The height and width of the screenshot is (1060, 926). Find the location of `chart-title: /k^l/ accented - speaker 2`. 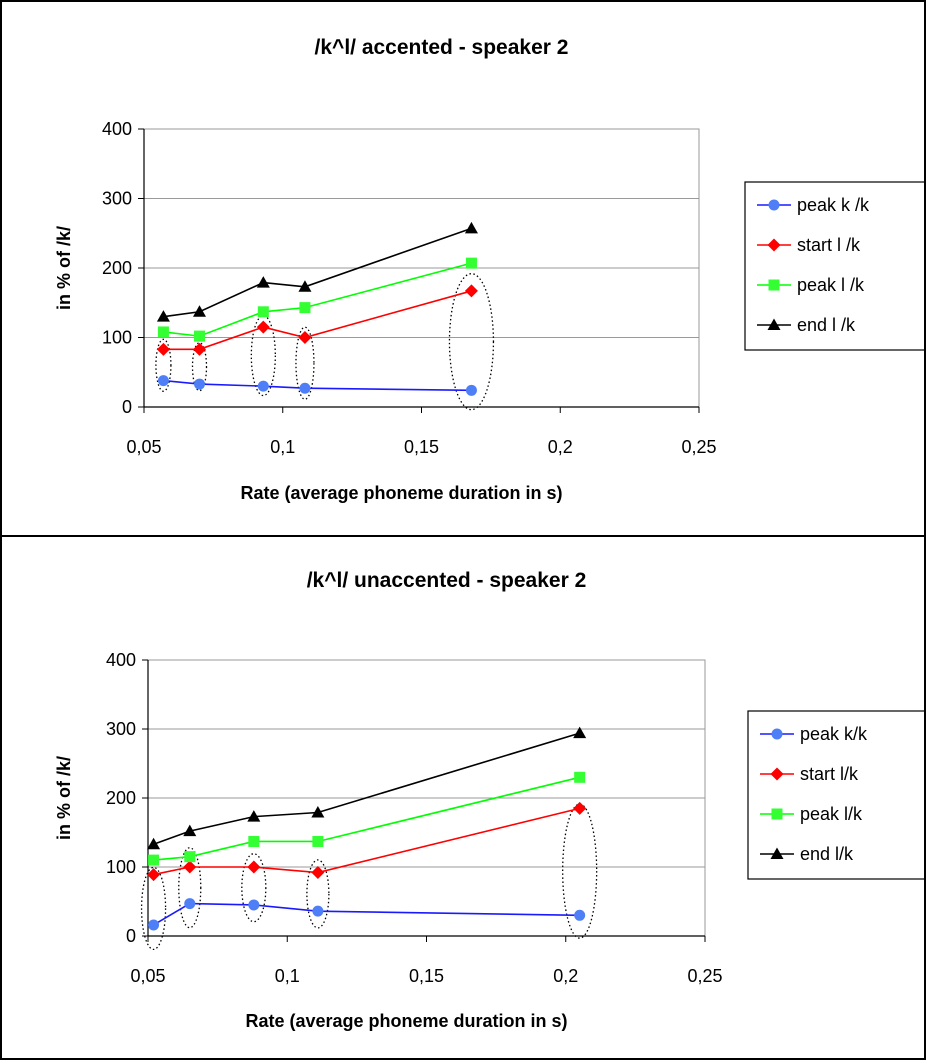

chart-title: /k^l/ accented - speaker 2 is located at coordinates (442, 47).